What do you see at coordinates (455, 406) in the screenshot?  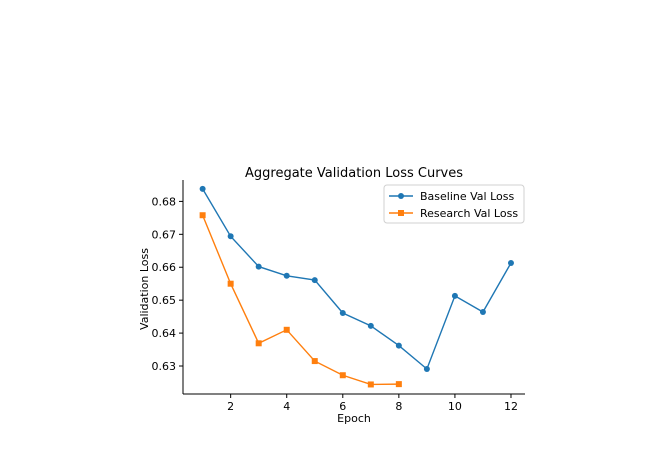 I see `x-tick-label: 10` at bounding box center [455, 406].